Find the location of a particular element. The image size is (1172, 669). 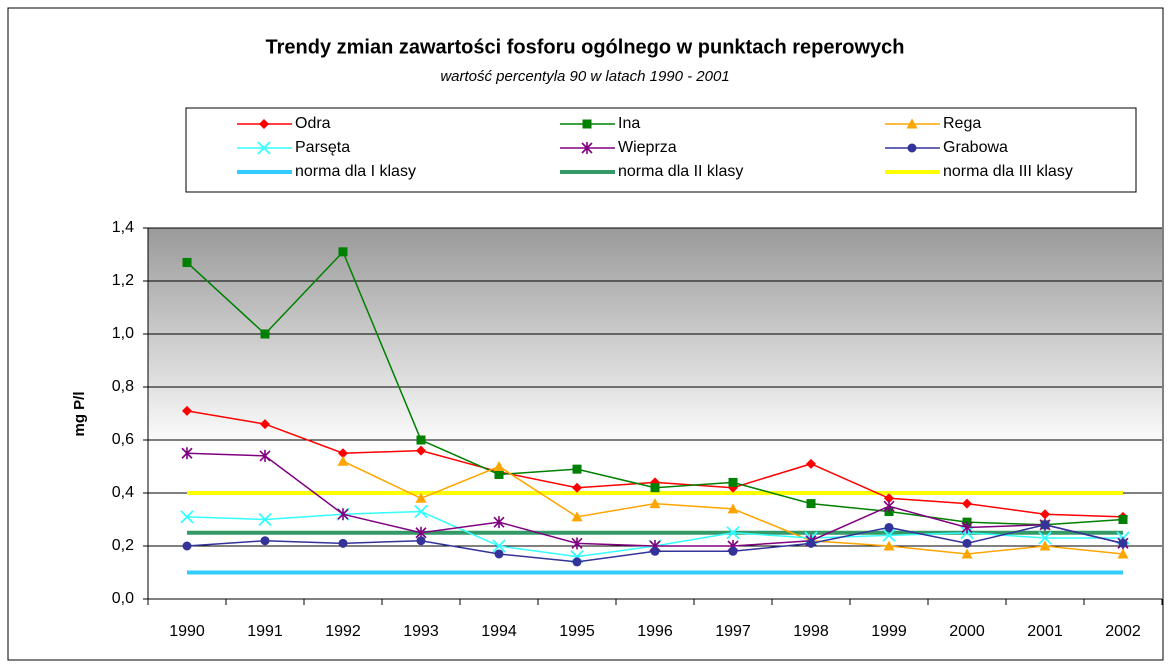

legend-label: Rega is located at coordinates (962, 123).